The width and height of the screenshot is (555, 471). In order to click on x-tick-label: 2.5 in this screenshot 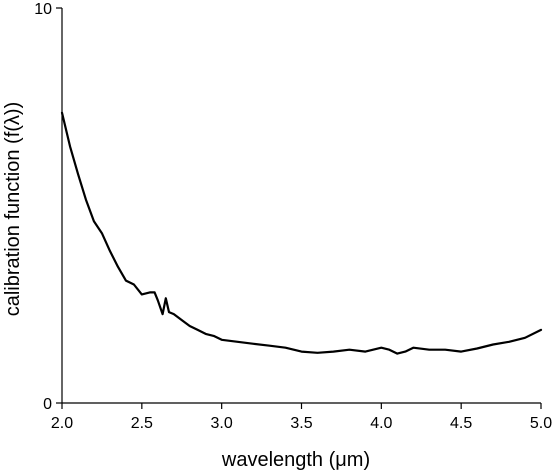, I will do `click(142, 423)`.